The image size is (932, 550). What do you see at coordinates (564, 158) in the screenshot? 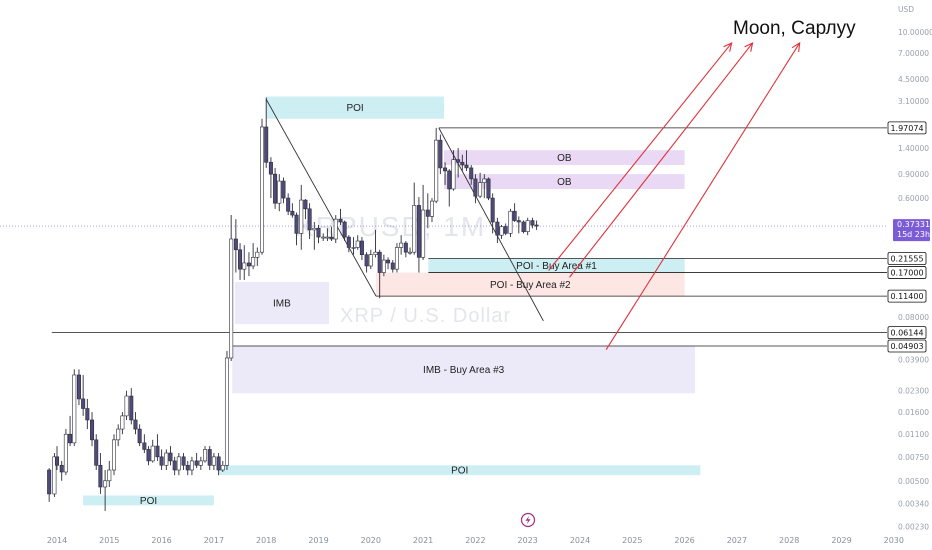
I see `zone-label-1: OB` at bounding box center [564, 158].